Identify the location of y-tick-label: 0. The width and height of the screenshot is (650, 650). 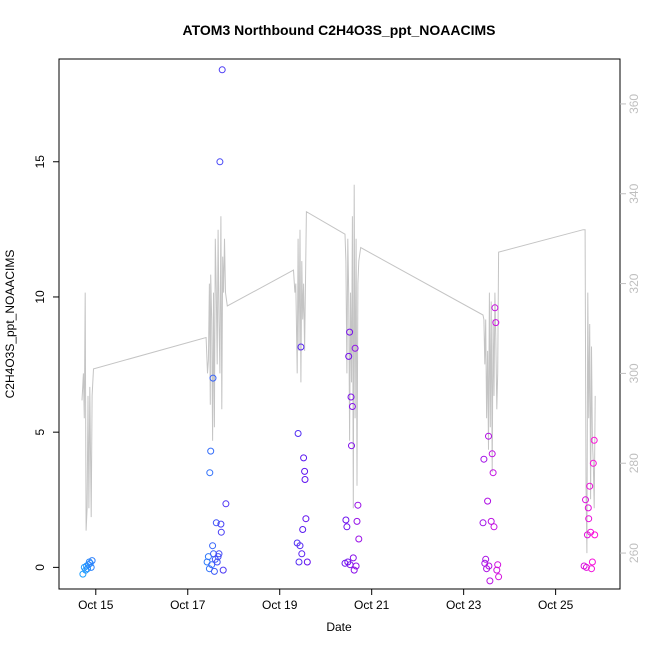
(40, 567).